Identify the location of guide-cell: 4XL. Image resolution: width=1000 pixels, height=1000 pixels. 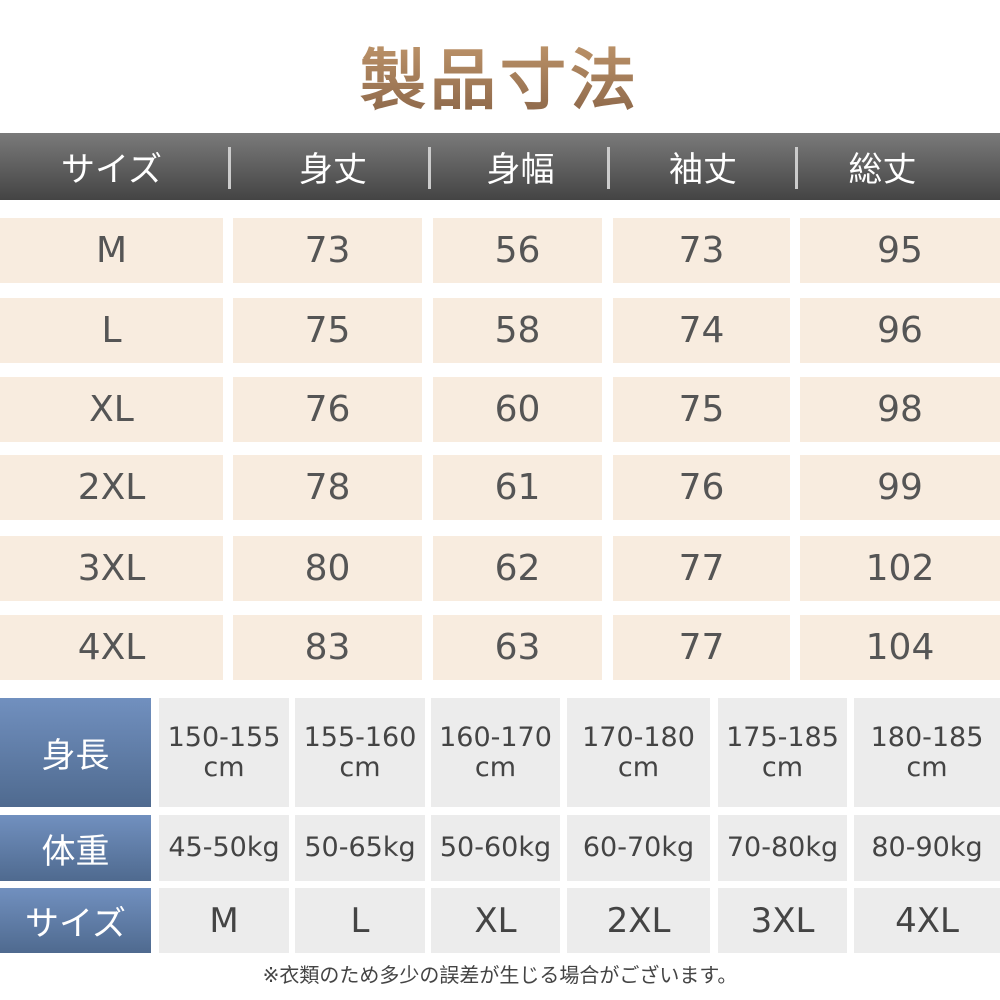
(927, 920).